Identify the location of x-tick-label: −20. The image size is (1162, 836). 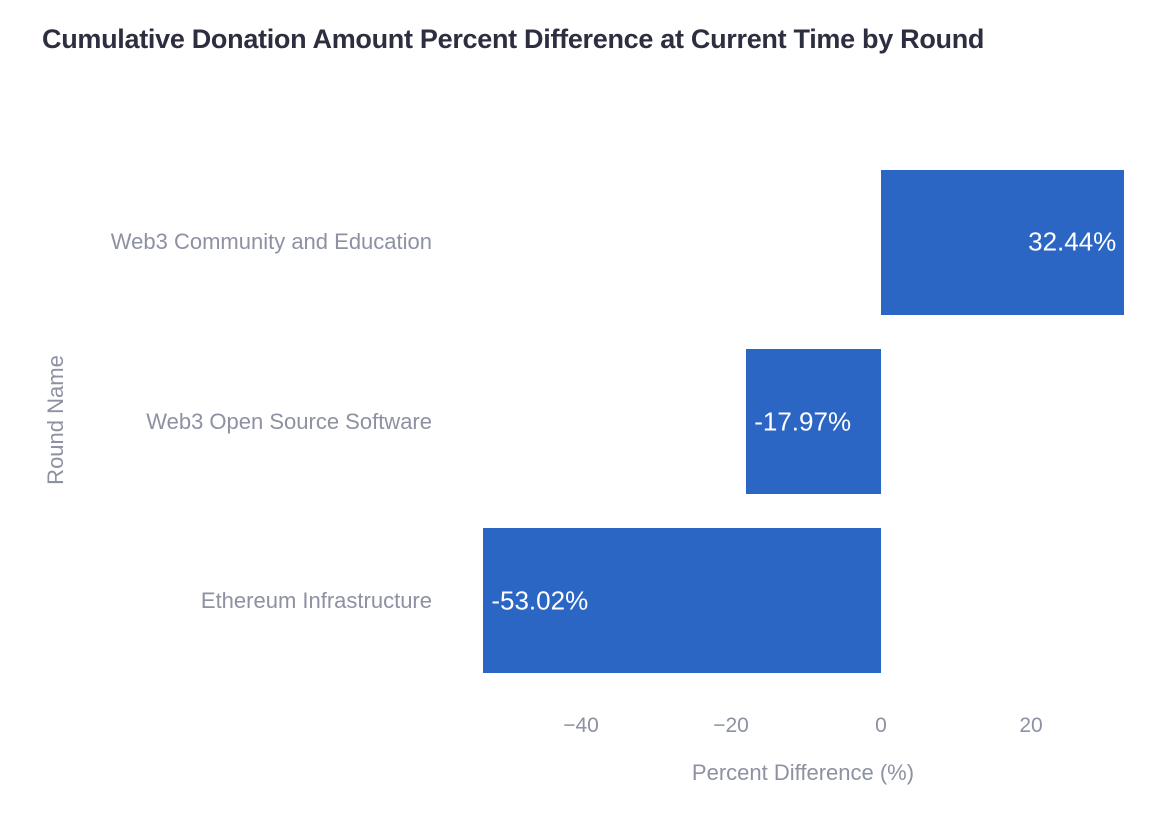
(731, 725).